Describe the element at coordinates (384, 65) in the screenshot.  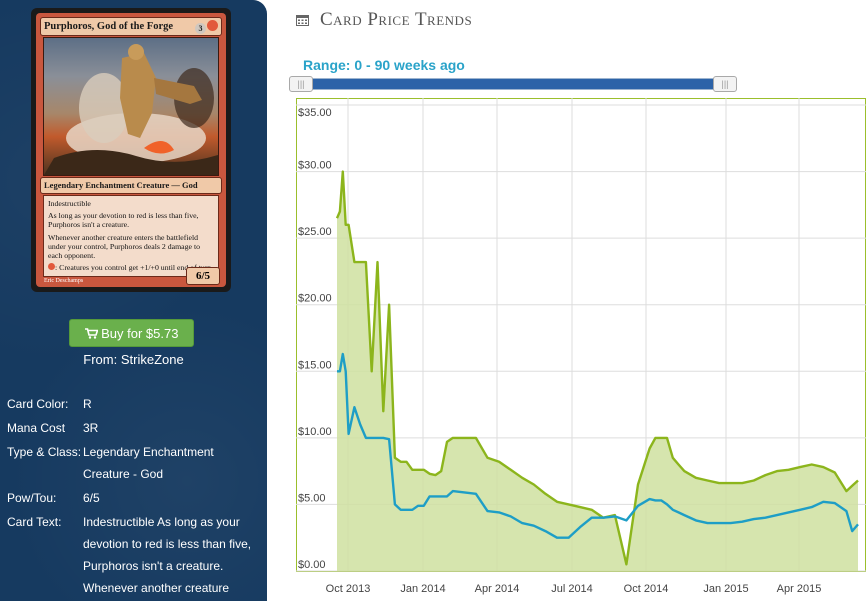
I see `range-label: Range: 0 - 90 weeks ago` at that location.